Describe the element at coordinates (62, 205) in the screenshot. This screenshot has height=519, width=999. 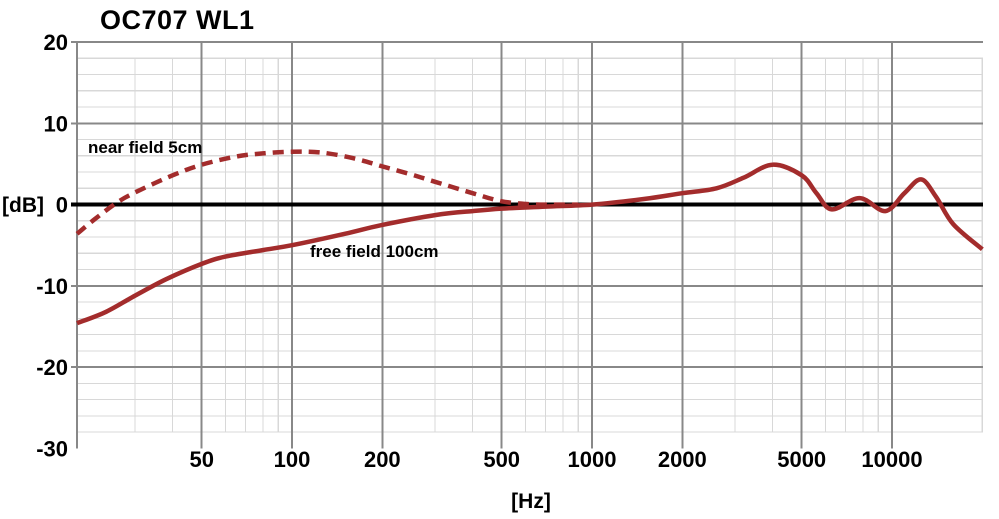
I see `y-tick-label: 0` at that location.